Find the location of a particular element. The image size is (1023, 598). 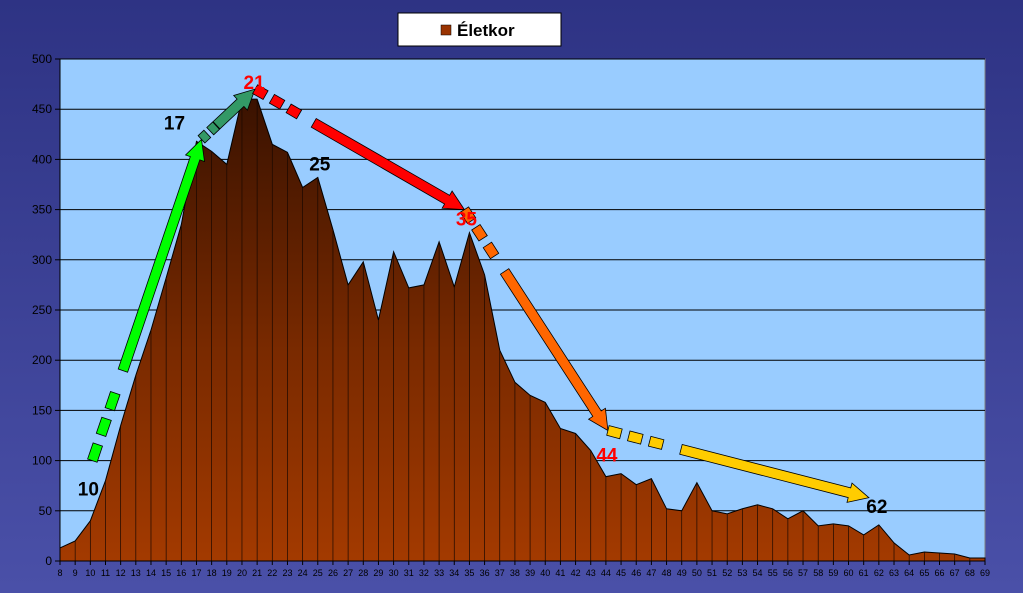

legend-swatch is located at coordinates (446, 30).